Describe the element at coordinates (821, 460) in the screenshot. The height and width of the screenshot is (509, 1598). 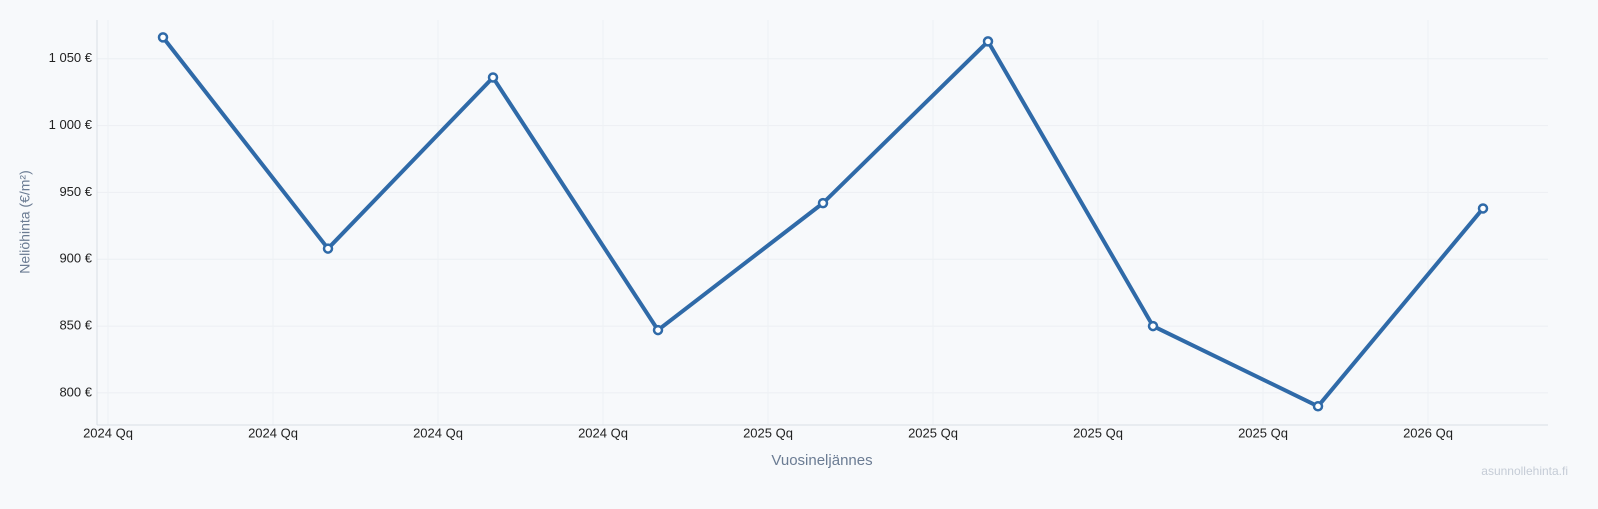
I see `x-axis-title: Vuosineljännes` at that location.